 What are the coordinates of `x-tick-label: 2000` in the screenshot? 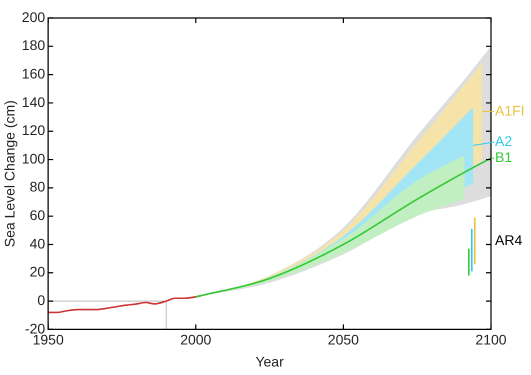 It's located at (196, 340).